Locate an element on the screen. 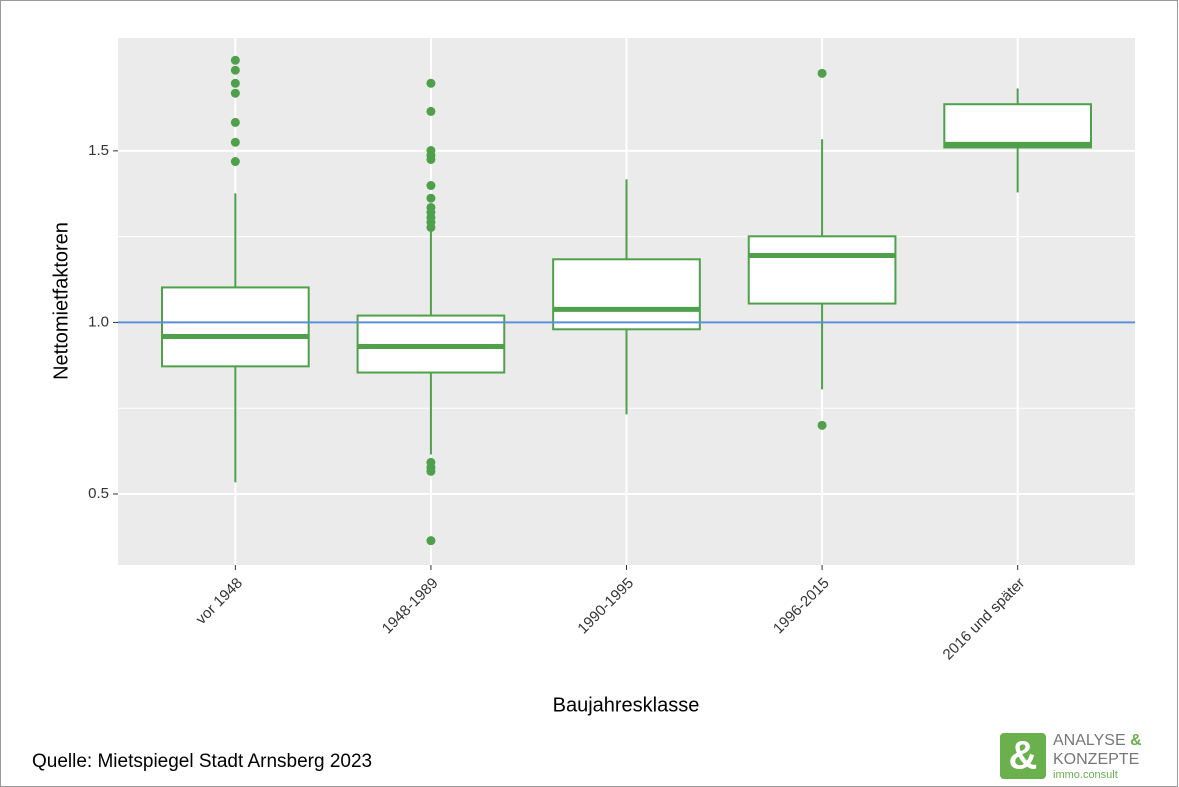  y-tick-label: 1.5 is located at coordinates (98, 150).